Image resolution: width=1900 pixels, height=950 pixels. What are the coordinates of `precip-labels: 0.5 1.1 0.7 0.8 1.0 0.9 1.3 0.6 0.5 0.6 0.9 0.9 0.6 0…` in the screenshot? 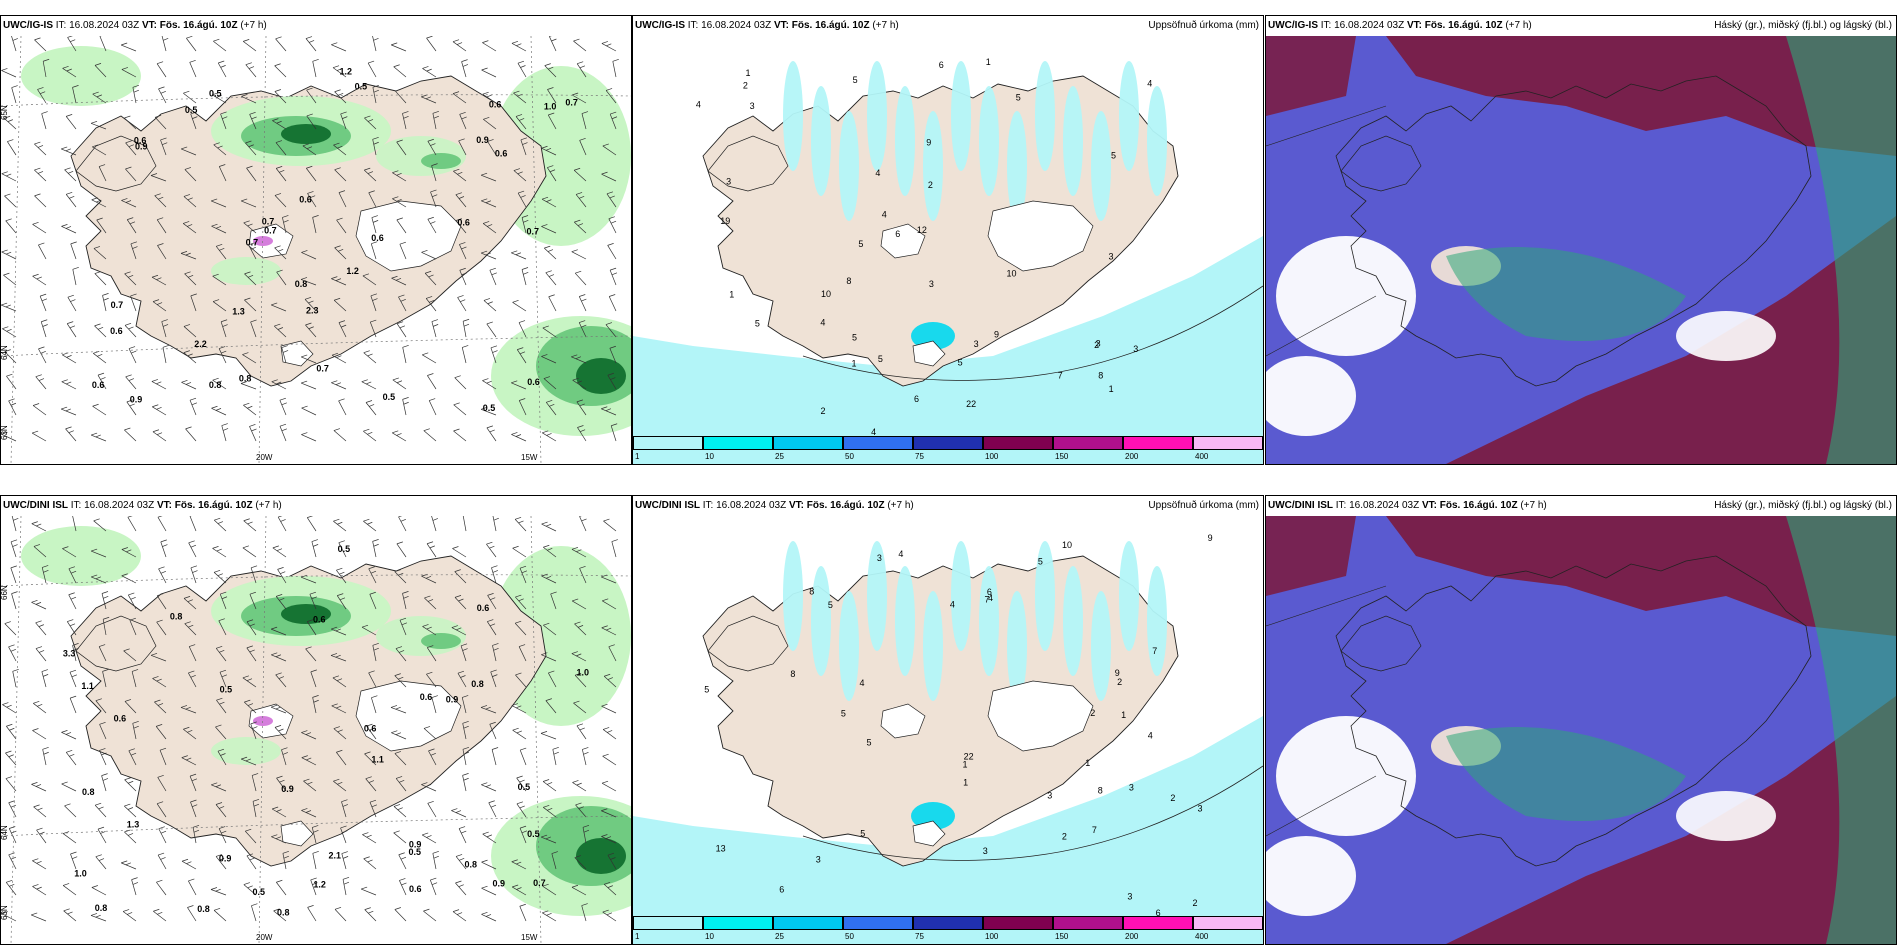 It's located at (326, 731).